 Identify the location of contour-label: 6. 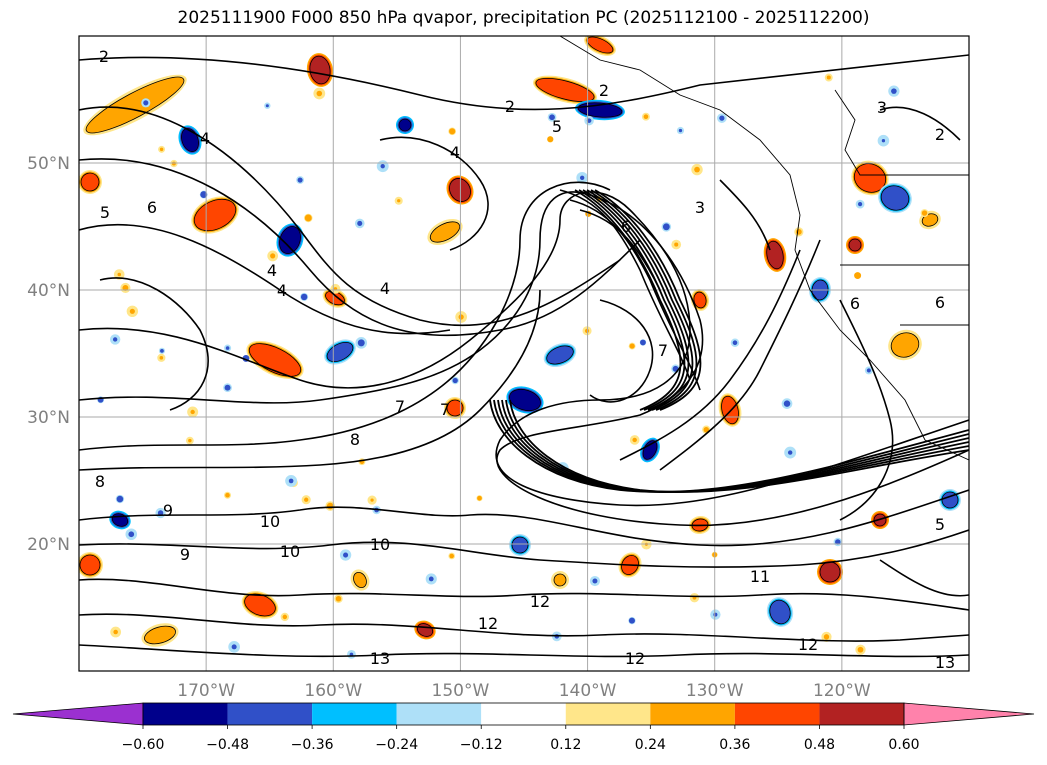
(626, 226).